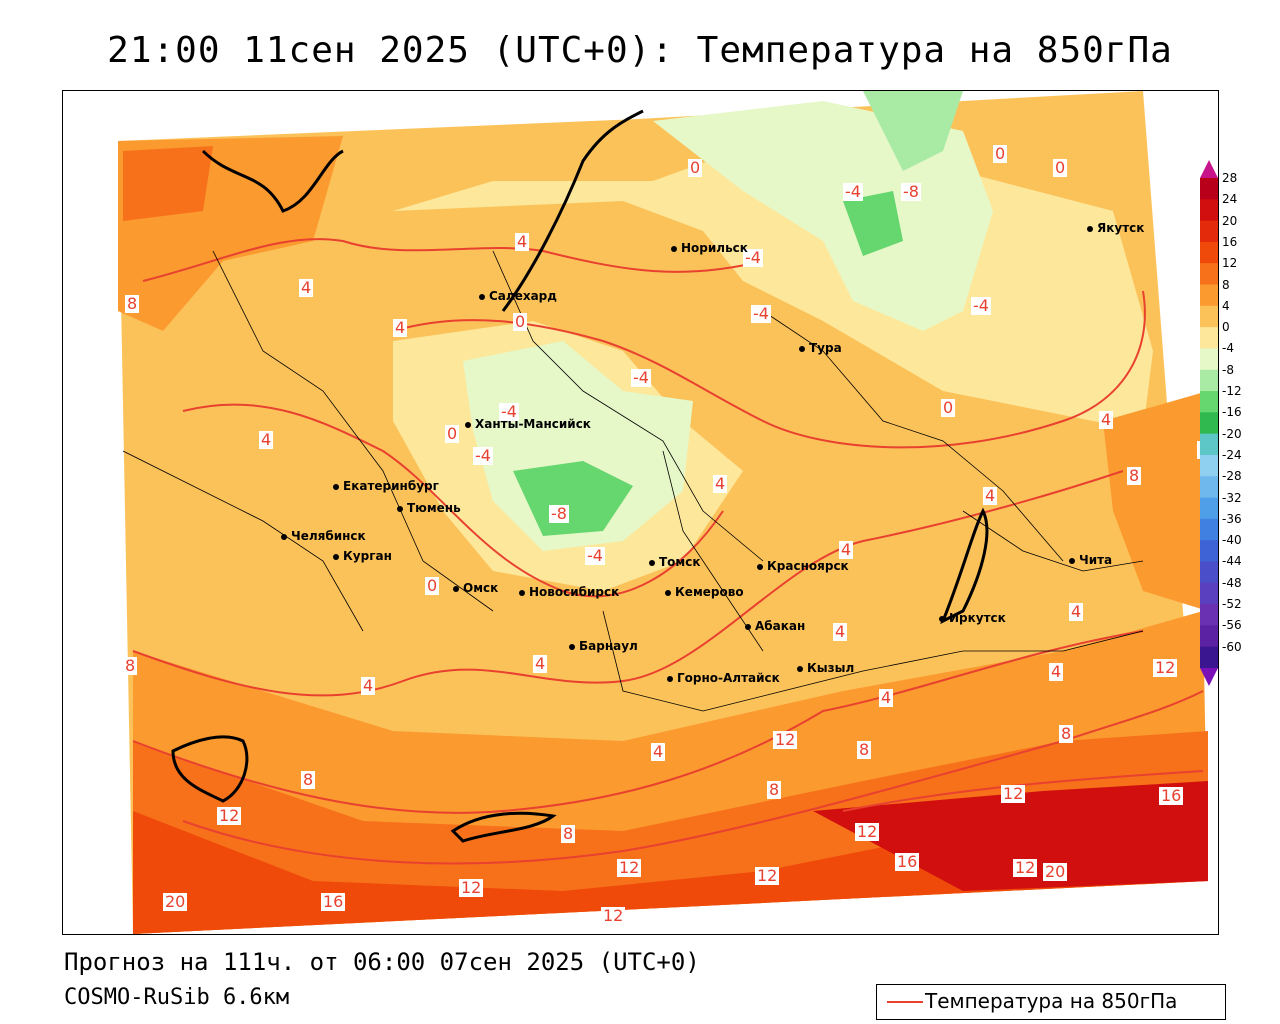  I want to click on city-marker: Кемерово, so click(704, 592).